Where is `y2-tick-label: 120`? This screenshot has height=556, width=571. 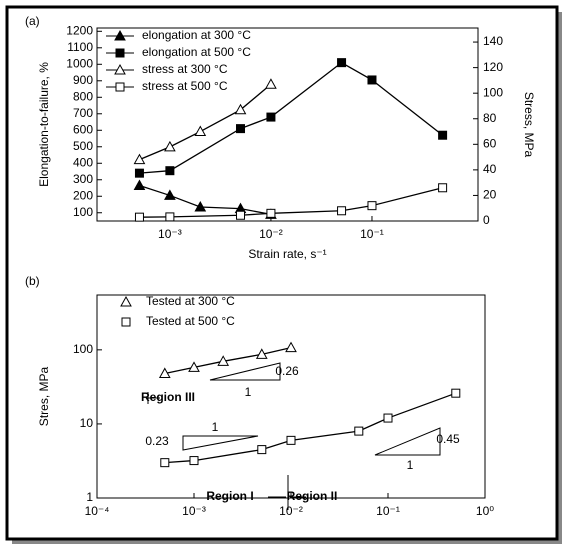
y2-tick-label: 120 is located at coordinates (493, 67).